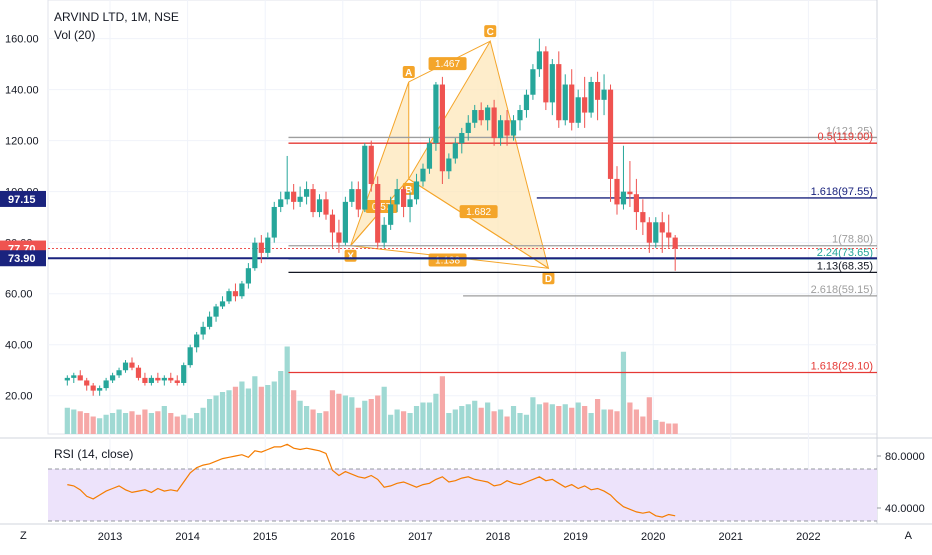 The height and width of the screenshot is (555, 932). Describe the element at coordinates (842, 290) in the screenshot. I see `fib-level-label: 2.618(59.15)` at that location.